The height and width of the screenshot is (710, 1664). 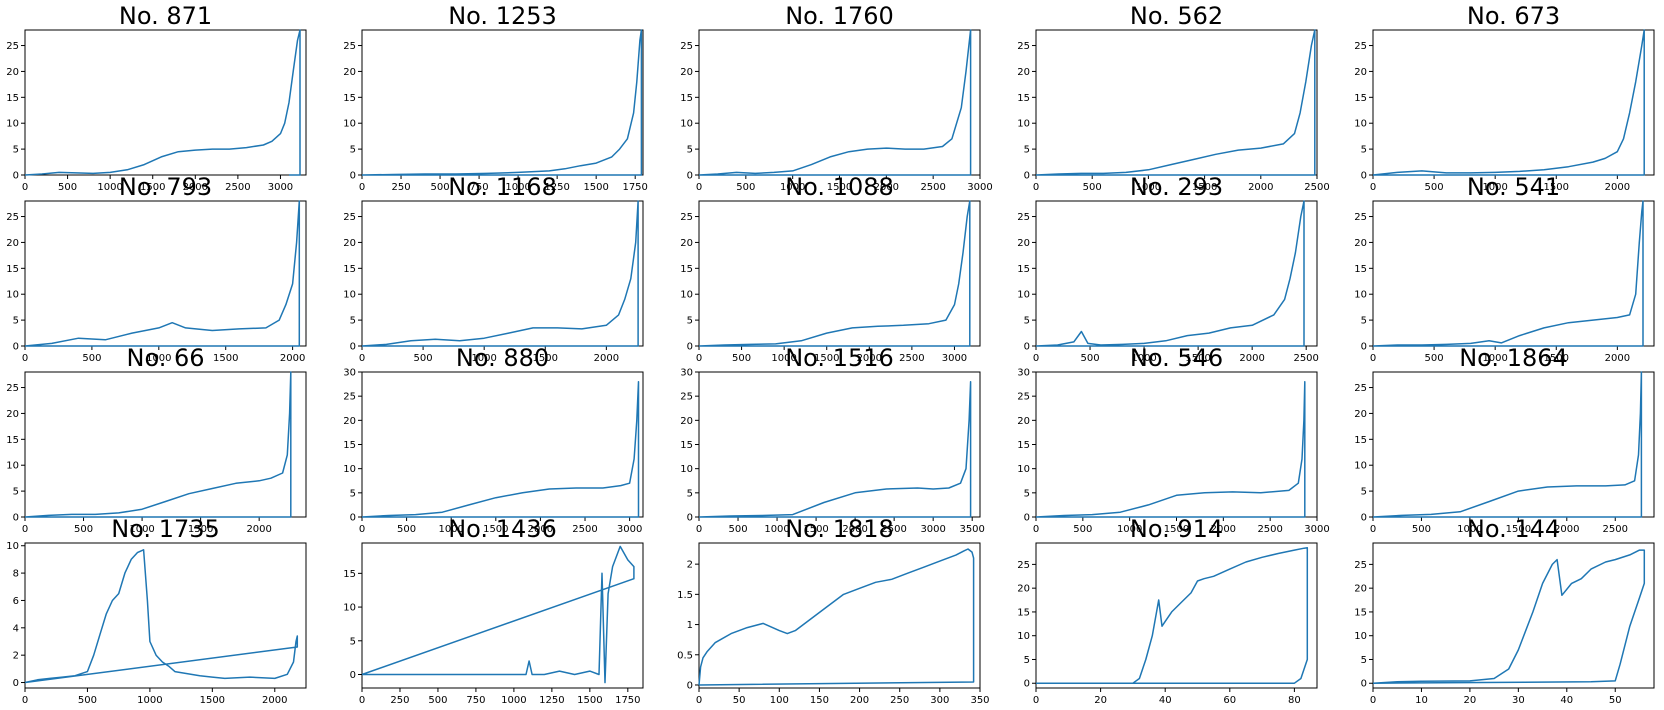 I want to click on y-tick-label: 6, so click(x=16, y=601).